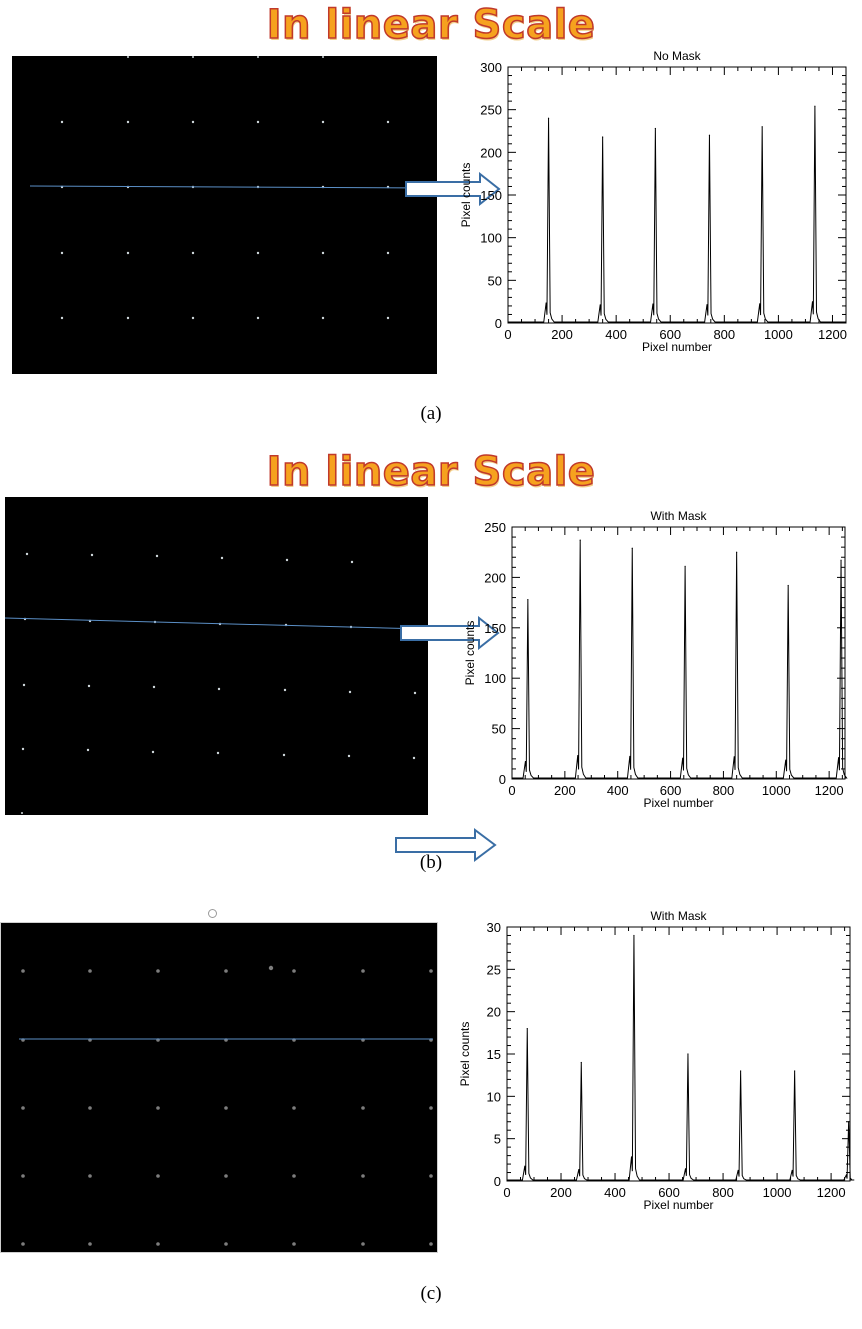 The image size is (862, 1329). What do you see at coordinates (494, 1054) in the screenshot?
I see `y-tick-label: 15` at bounding box center [494, 1054].